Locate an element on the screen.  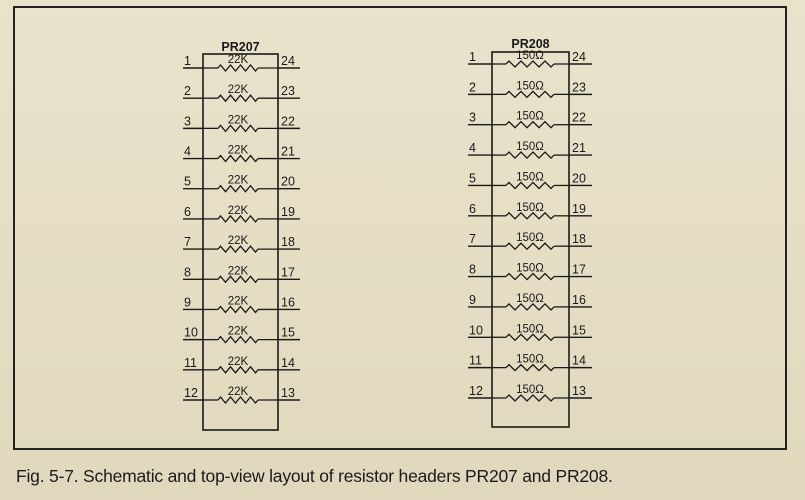
resistor-row: 12 13 22K is located at coordinates (241, 395).